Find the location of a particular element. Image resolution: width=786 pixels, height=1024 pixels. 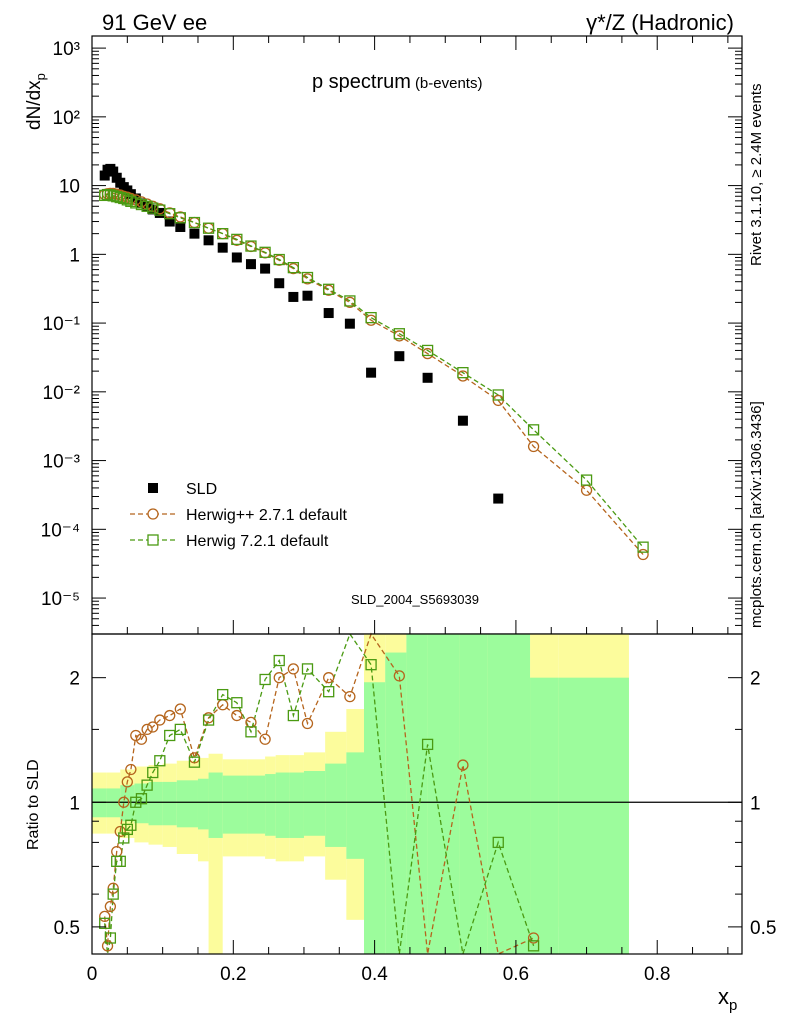

y-tick-label: 10⁻⁴ is located at coordinates (60, 530).